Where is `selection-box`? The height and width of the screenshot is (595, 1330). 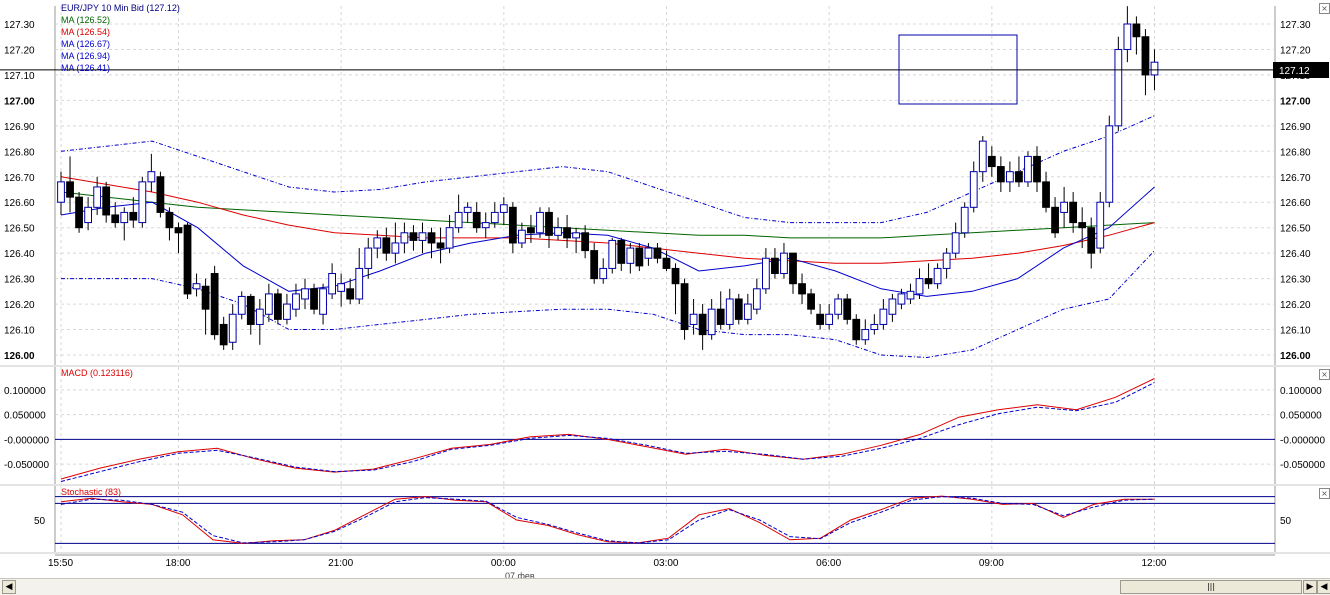
selection-box is located at coordinates (958, 69).